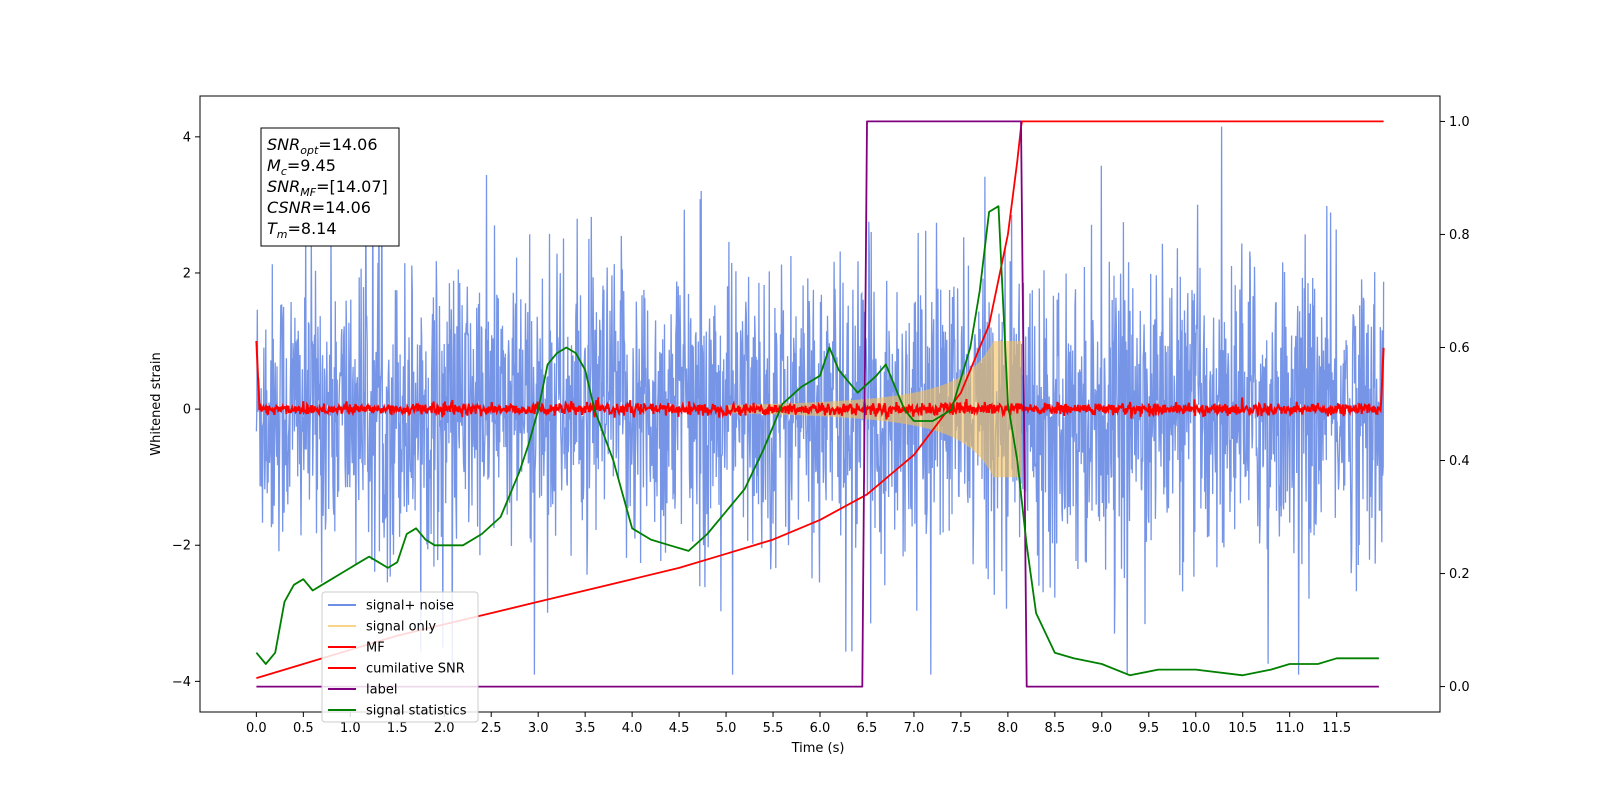 Image resolution: width=1600 pixels, height=800 pixels. I want to click on x-tick-label: 7.5, so click(961, 728).